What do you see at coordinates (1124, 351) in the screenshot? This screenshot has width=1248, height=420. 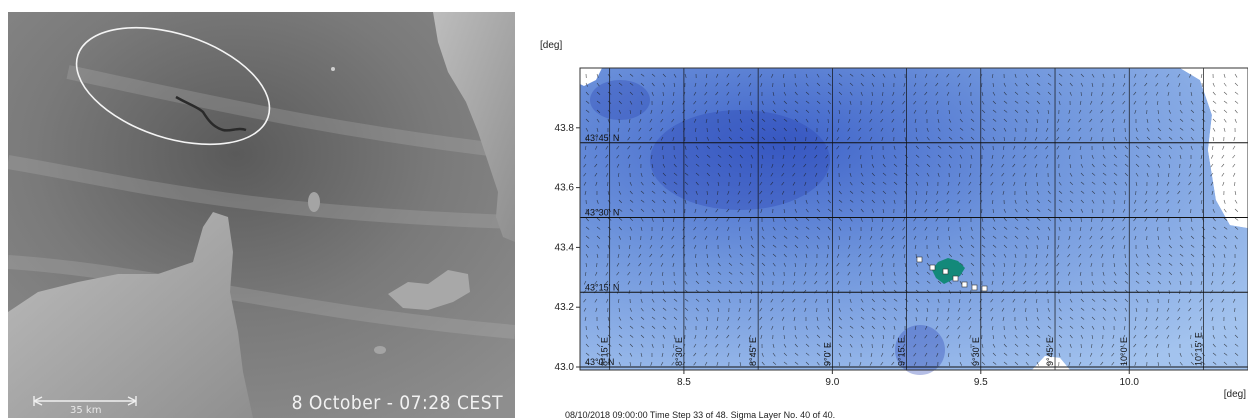 I see `lon-grid-label: 10°0' E` at bounding box center [1124, 351].